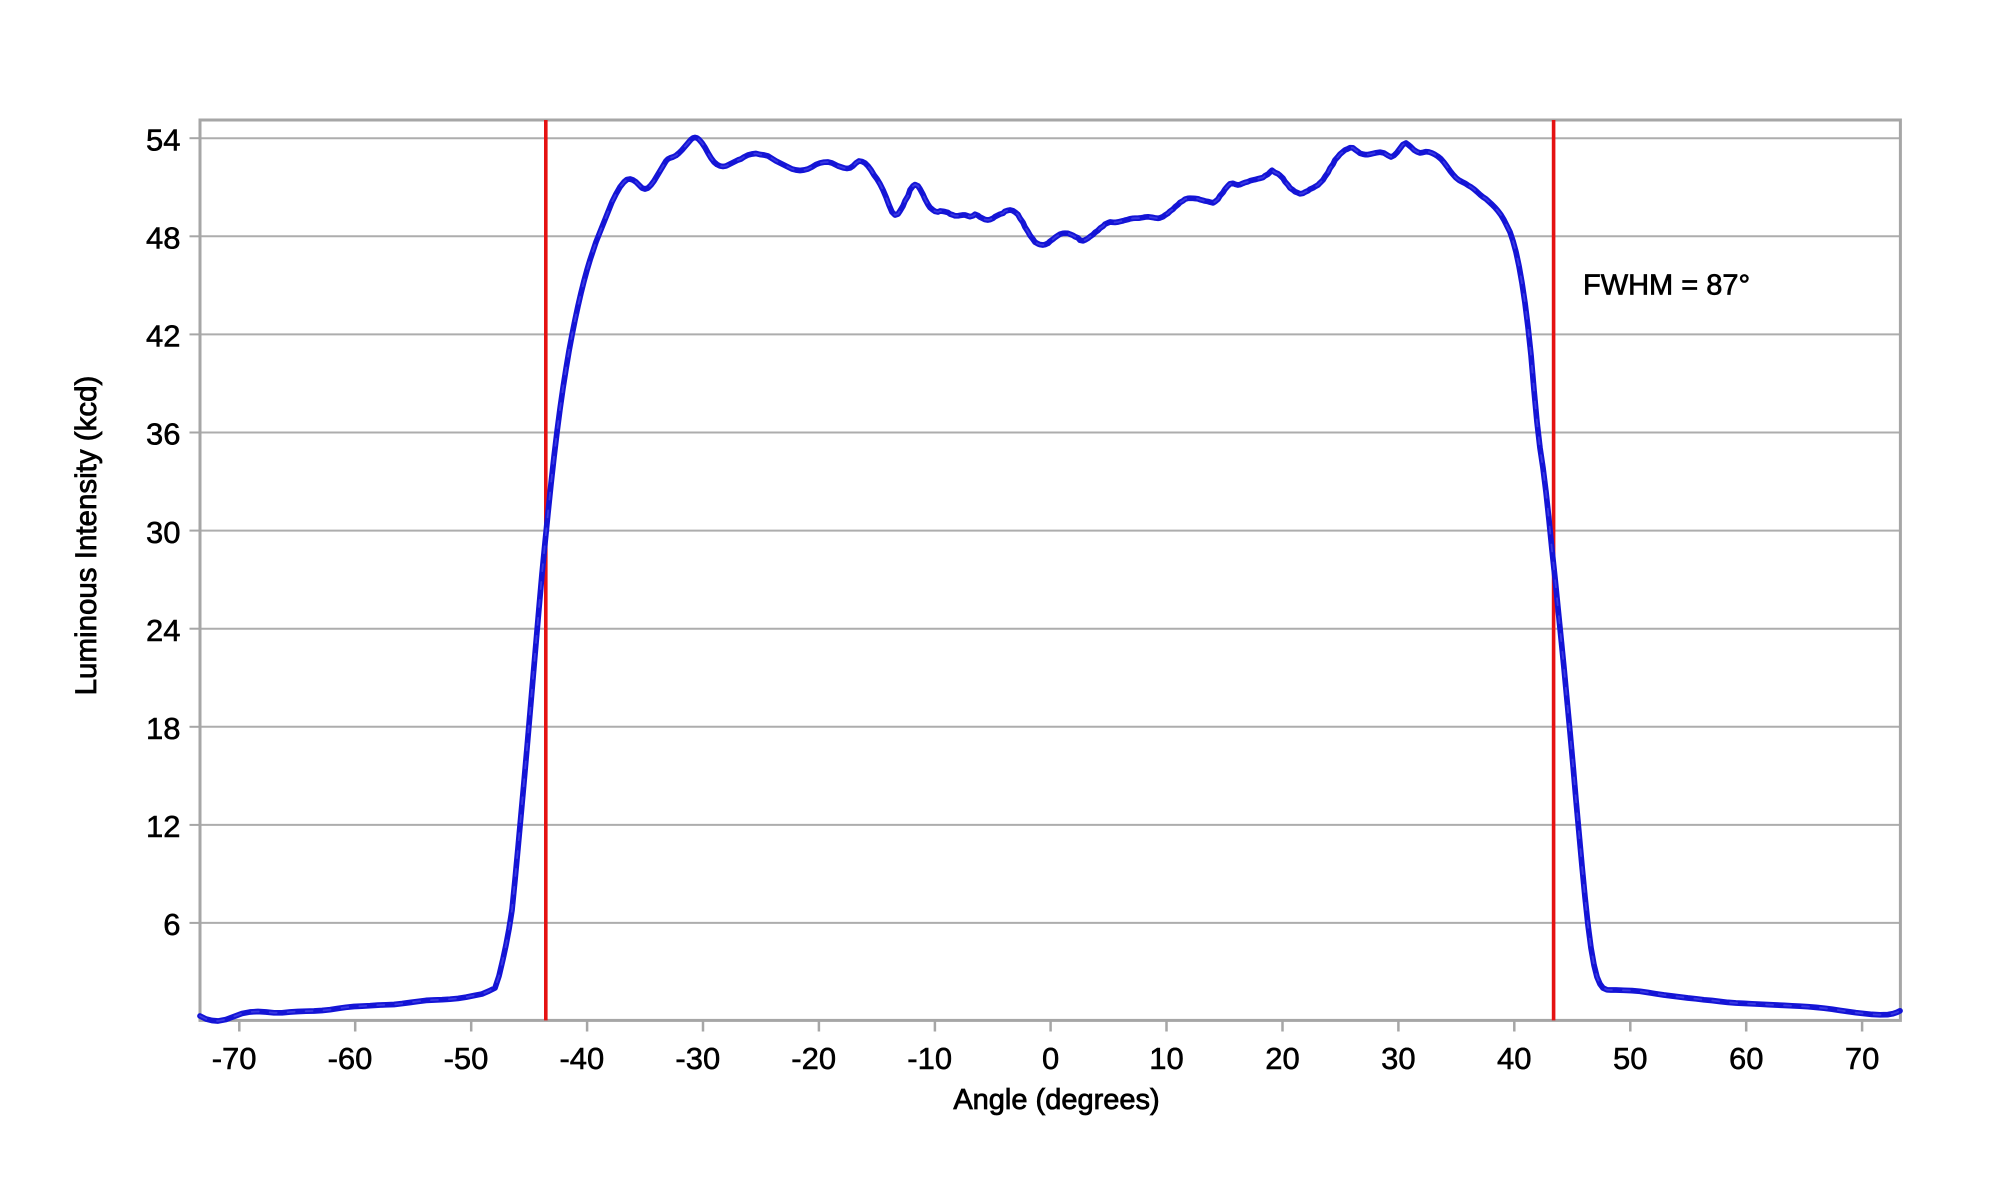 The height and width of the screenshot is (1200, 2000). Describe the element at coordinates (350, 1058) in the screenshot. I see `svg-text: -60` at that location.